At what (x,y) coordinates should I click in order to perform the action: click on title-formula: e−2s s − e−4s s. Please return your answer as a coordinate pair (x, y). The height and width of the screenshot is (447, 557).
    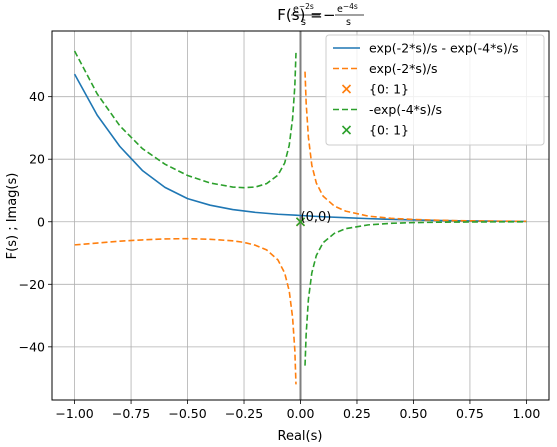
    Looking at the image, I should click on (327, 15).